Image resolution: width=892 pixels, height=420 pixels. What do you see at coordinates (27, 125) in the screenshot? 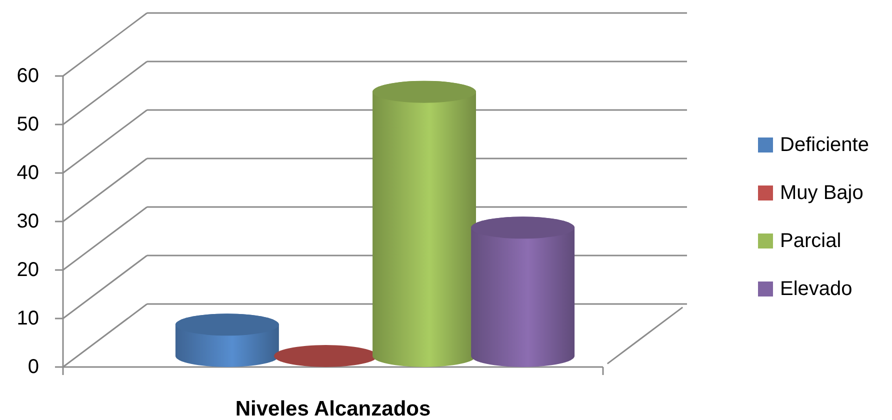
I see `y-tick-label: 50` at bounding box center [27, 125].